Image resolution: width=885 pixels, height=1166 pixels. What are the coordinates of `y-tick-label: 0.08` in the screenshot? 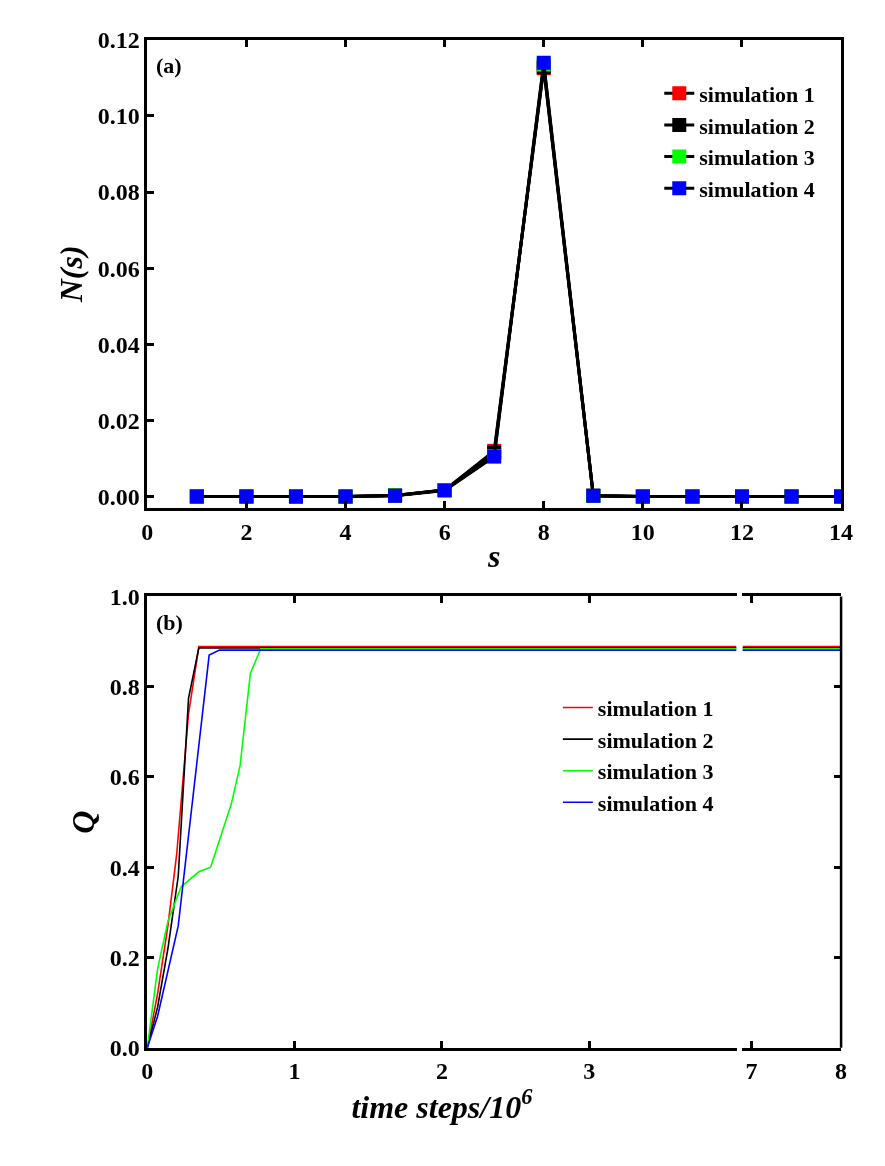 It's located at (118, 192).